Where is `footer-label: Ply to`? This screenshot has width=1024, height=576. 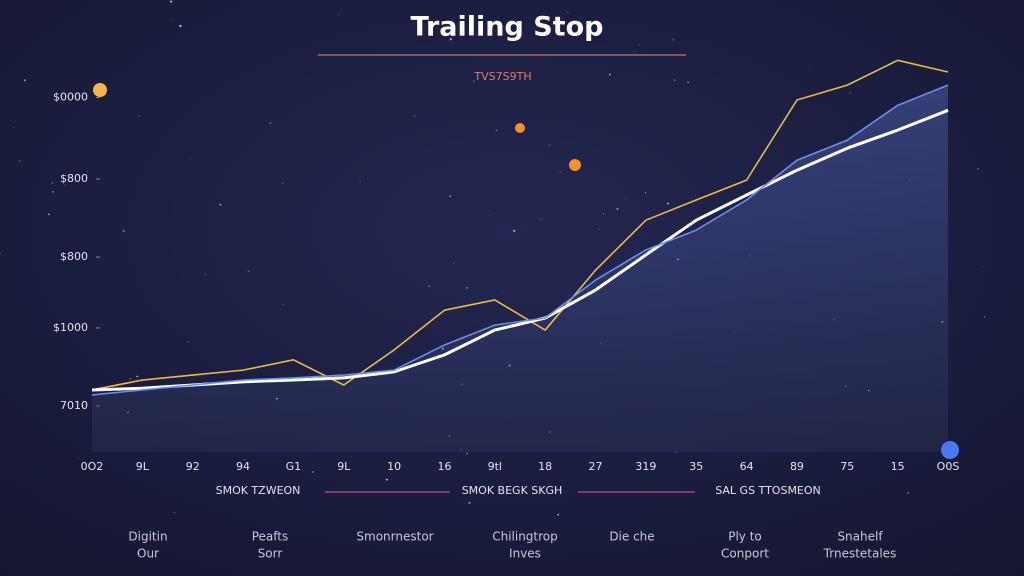
footer-label: Ply to is located at coordinates (745, 537).